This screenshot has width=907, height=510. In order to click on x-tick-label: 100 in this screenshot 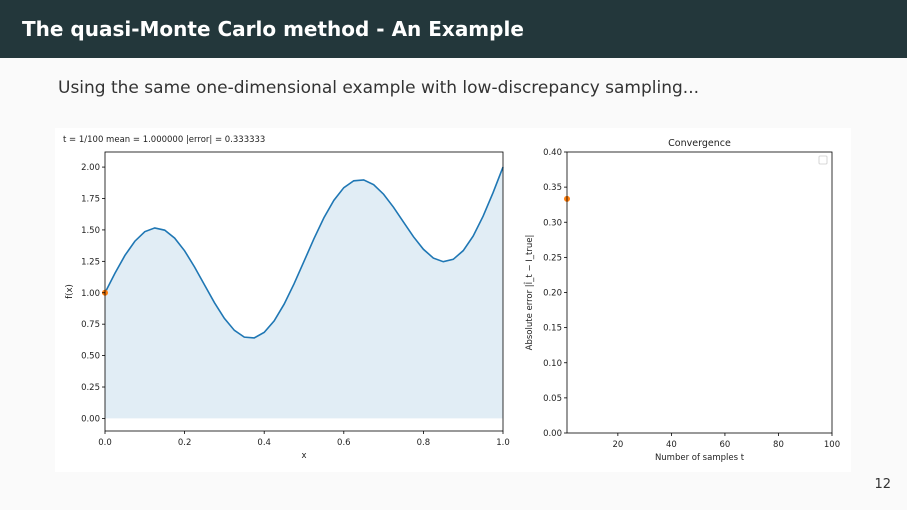, I will do `click(832, 445)`.